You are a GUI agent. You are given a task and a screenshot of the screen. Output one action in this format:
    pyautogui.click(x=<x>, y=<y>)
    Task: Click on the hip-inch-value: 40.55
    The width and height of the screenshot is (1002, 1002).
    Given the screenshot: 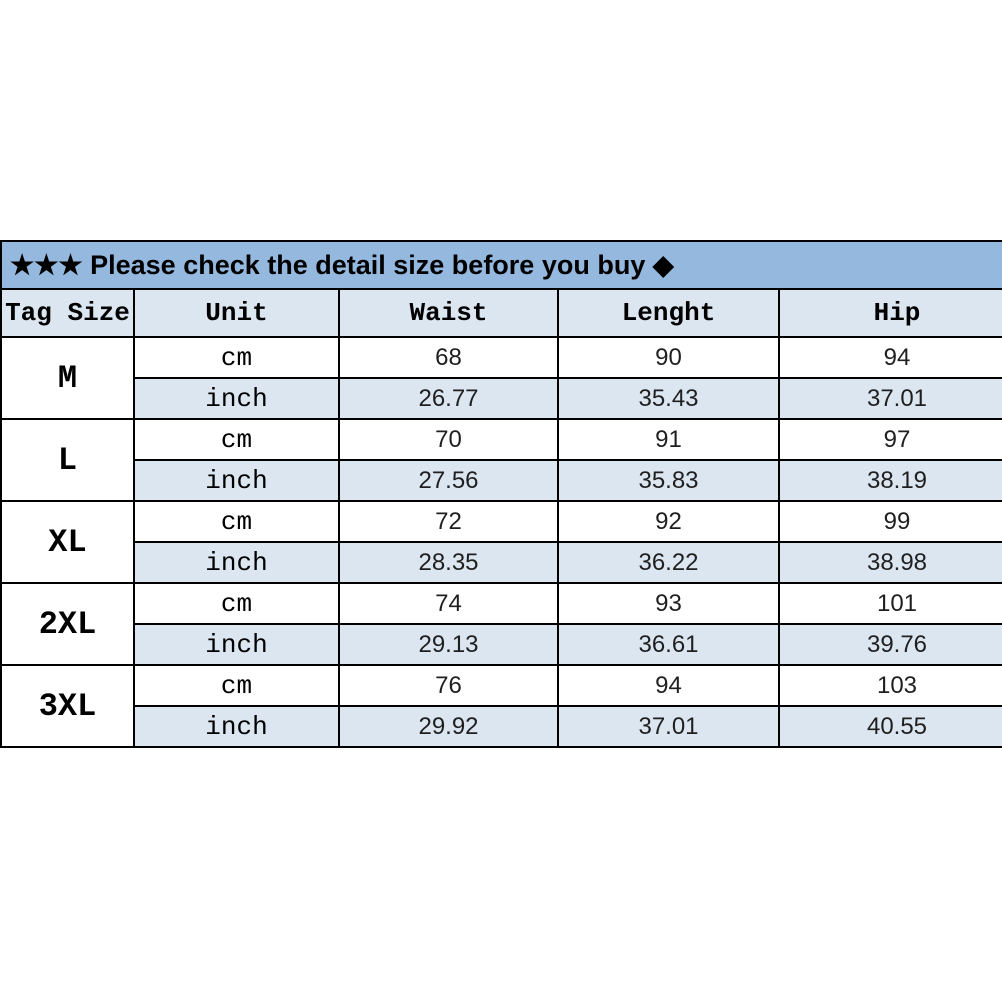 What is the action you would take?
    pyautogui.click(x=889, y=726)
    